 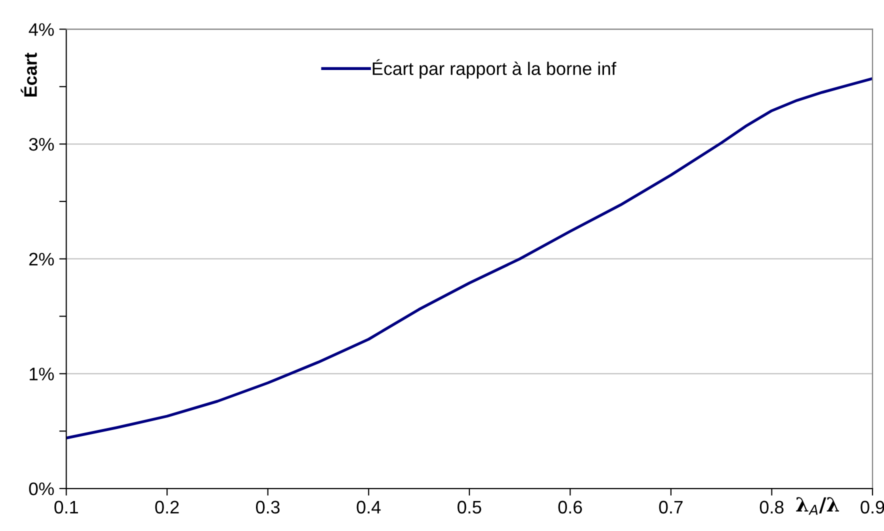 I want to click on y-tick-label: 1%, so click(x=42, y=374).